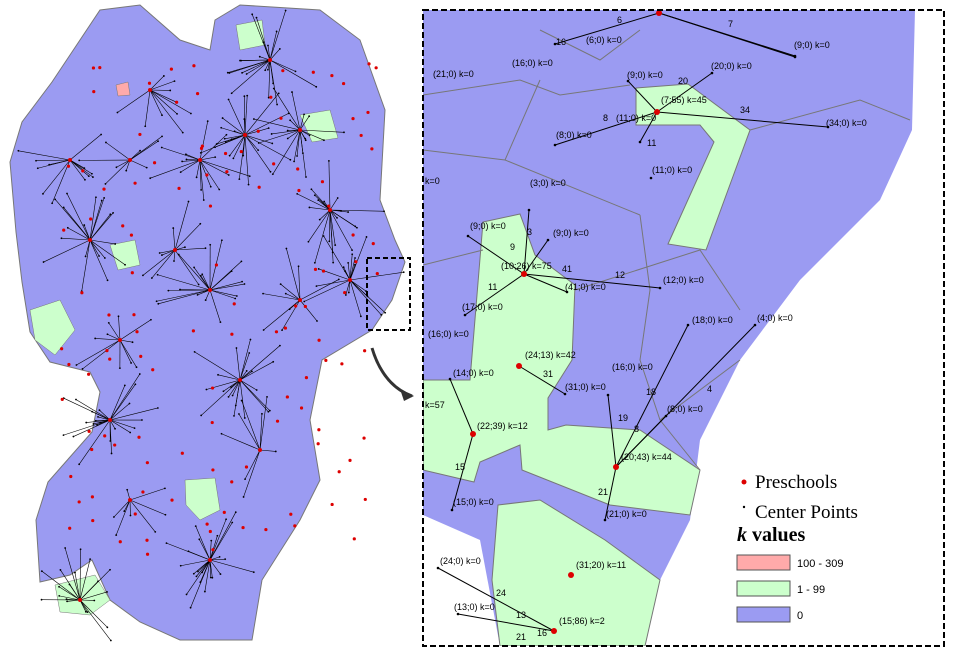 The image size is (953, 654). I want to click on point-label: (8;0) k=0, so click(574, 135).